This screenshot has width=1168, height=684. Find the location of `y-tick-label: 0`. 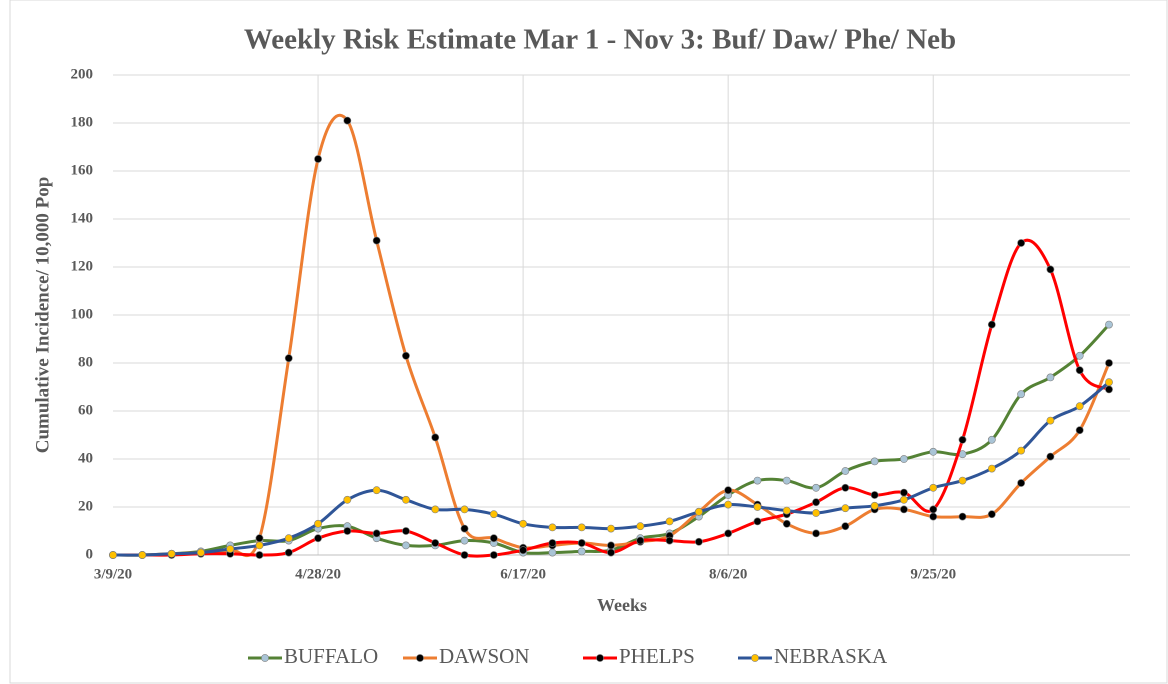

y-tick-label: 0 is located at coordinates (90, 554).